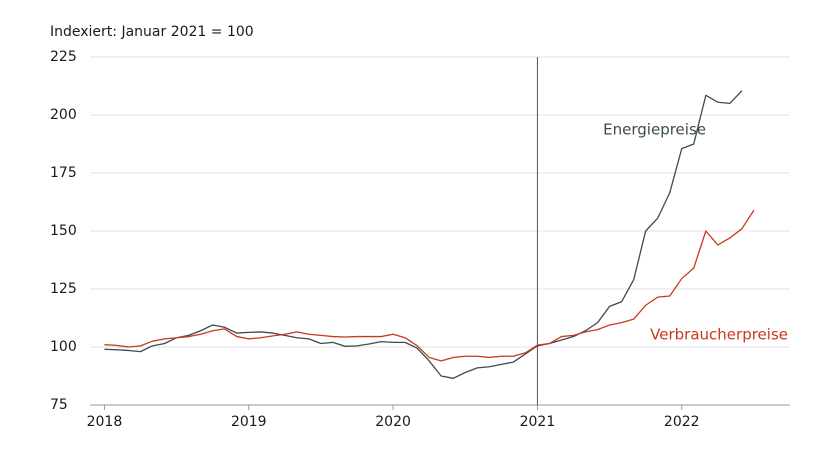 The width and height of the screenshot is (840, 452). Describe the element at coordinates (63, 289) in the screenshot. I see `y-tick-label: 125` at that location.